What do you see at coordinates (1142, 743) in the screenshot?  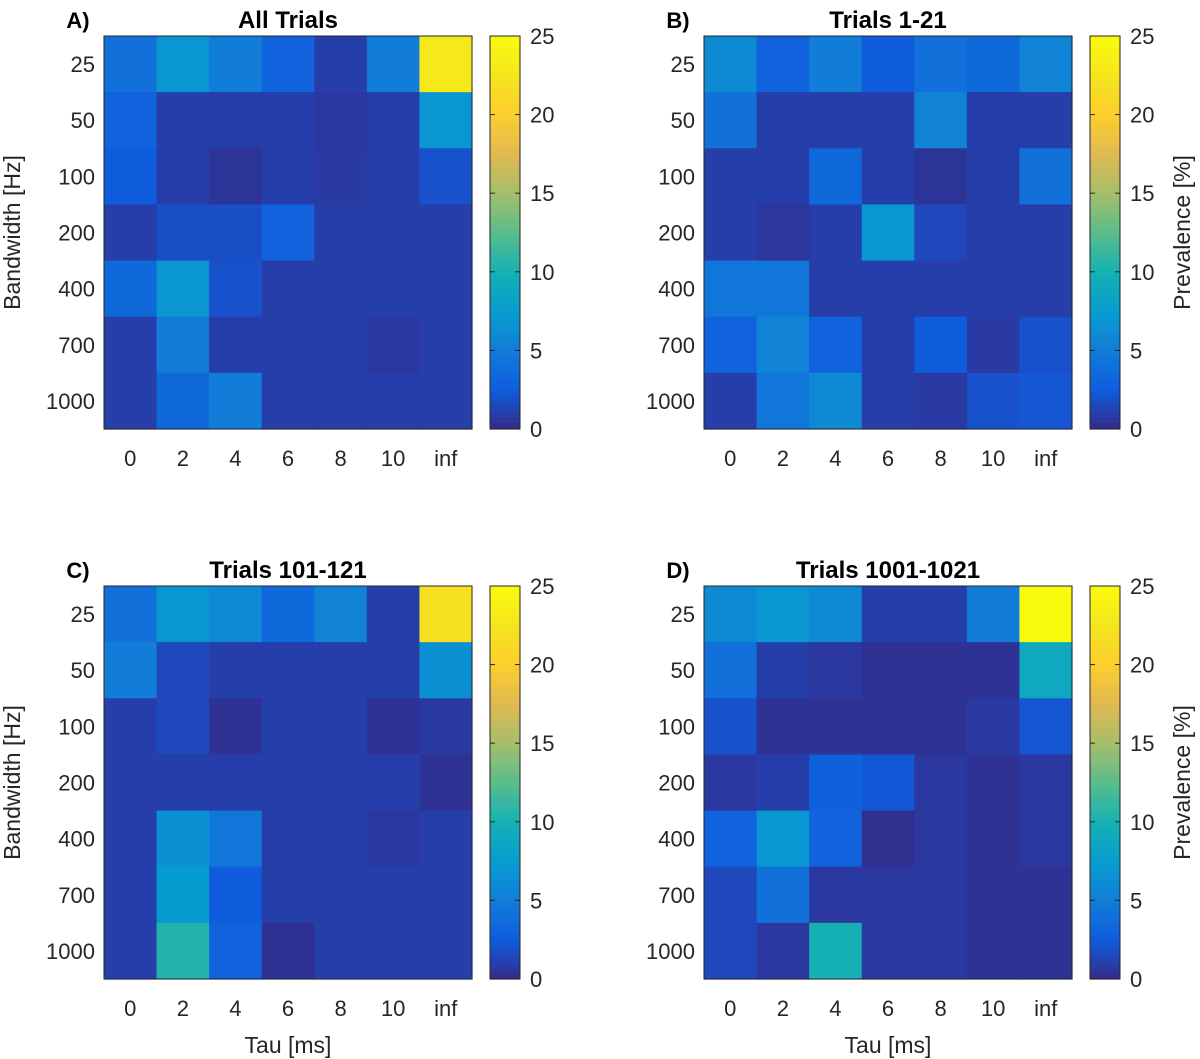 I see `colorbar-tick-label: 15` at bounding box center [1142, 743].